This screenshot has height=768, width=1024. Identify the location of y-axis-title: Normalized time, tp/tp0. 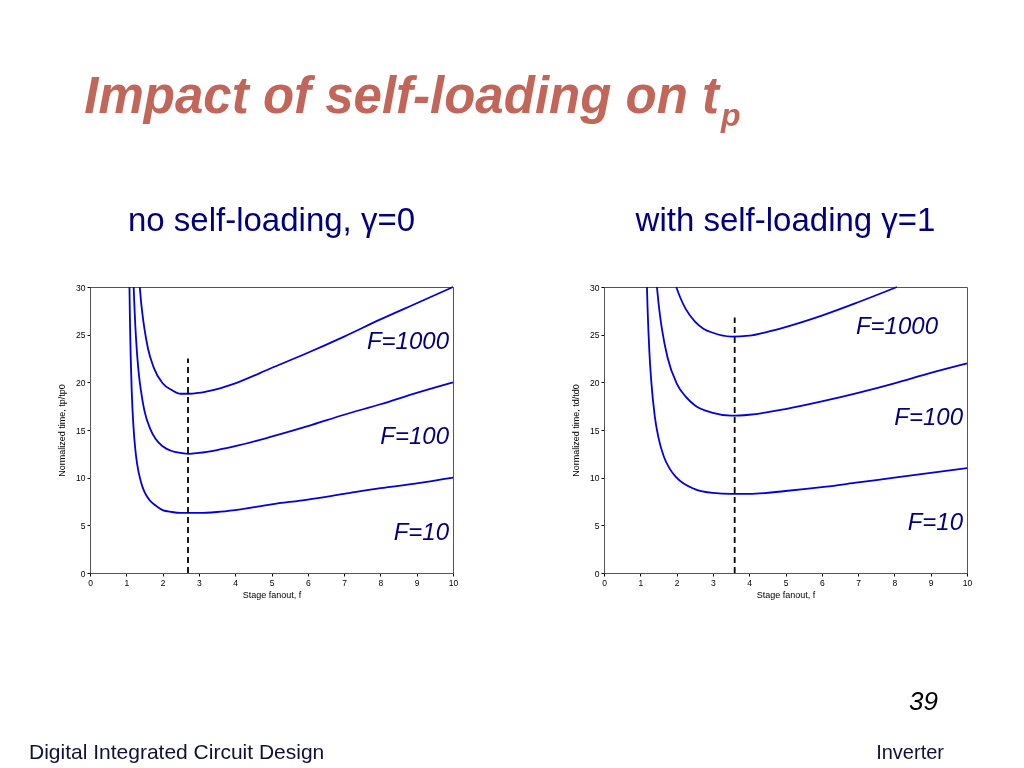
(62, 430).